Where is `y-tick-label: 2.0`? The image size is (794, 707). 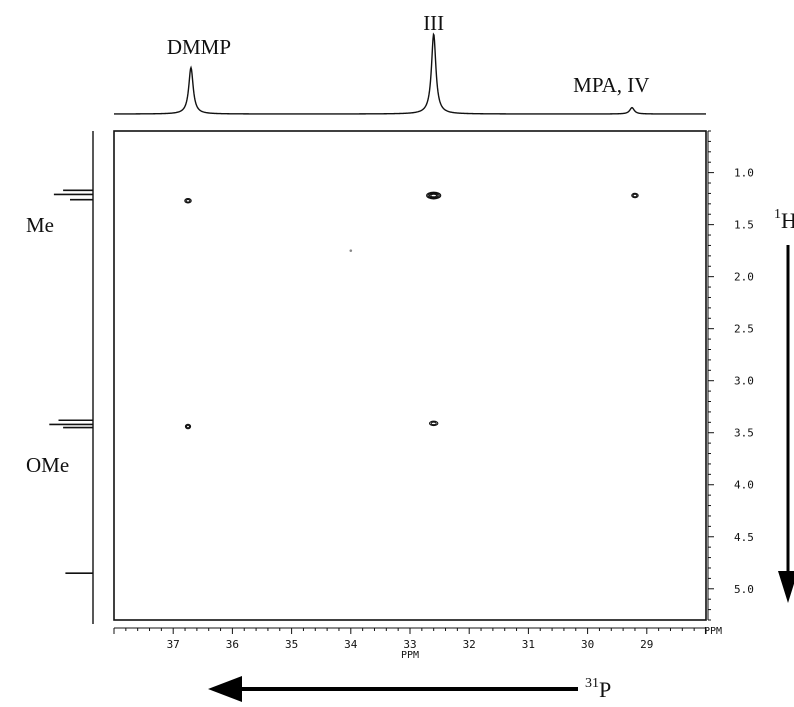
y-tick-label: 2.0 is located at coordinates (744, 277).